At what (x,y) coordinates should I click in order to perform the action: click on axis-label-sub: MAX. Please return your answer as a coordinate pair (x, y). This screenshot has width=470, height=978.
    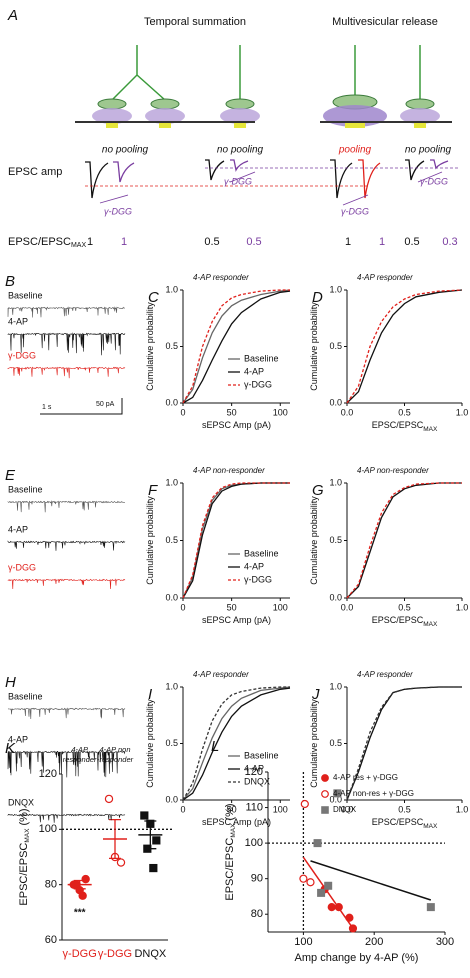
    Looking at the image, I should click on (430, 826).